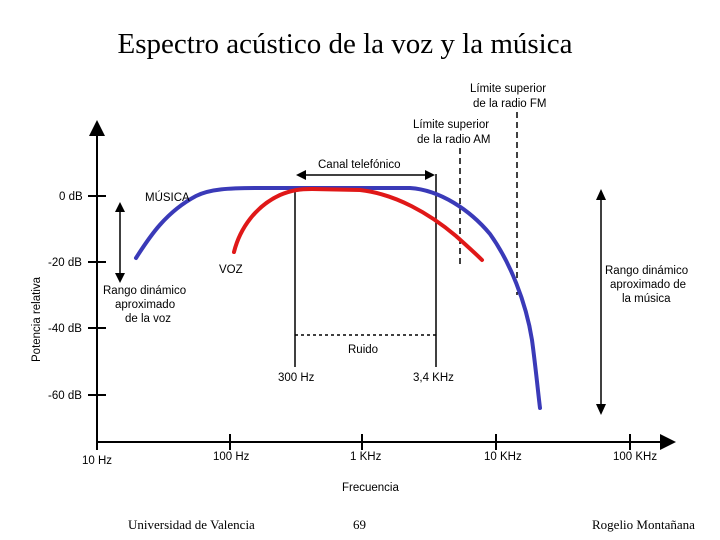 The width and height of the screenshot is (720, 540). Describe the element at coordinates (454, 140) in the screenshot. I see `am-limit-label-line2: de la radio AM` at that location.